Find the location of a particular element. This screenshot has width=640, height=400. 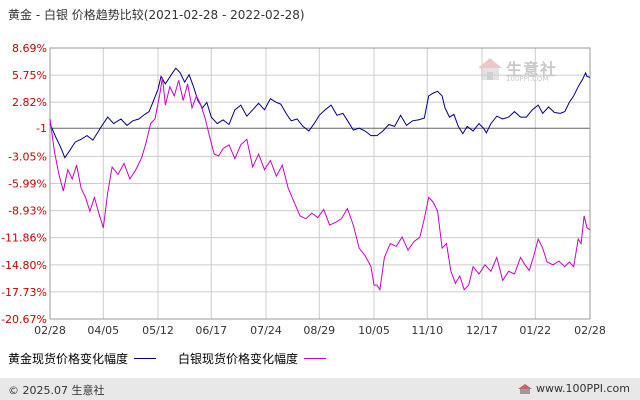

x-tick-label: 04/05 is located at coordinates (103, 330).